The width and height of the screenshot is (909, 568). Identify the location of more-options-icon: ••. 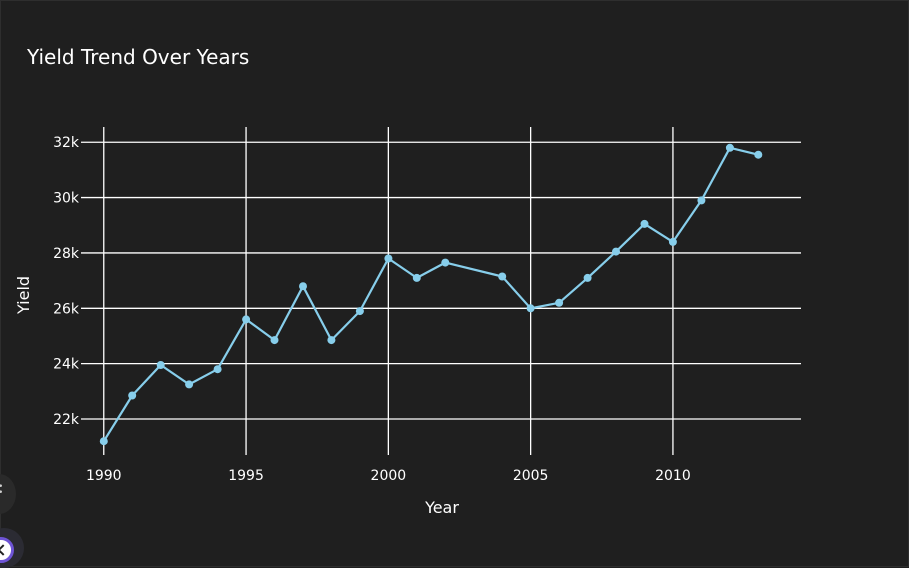
(2, 493).